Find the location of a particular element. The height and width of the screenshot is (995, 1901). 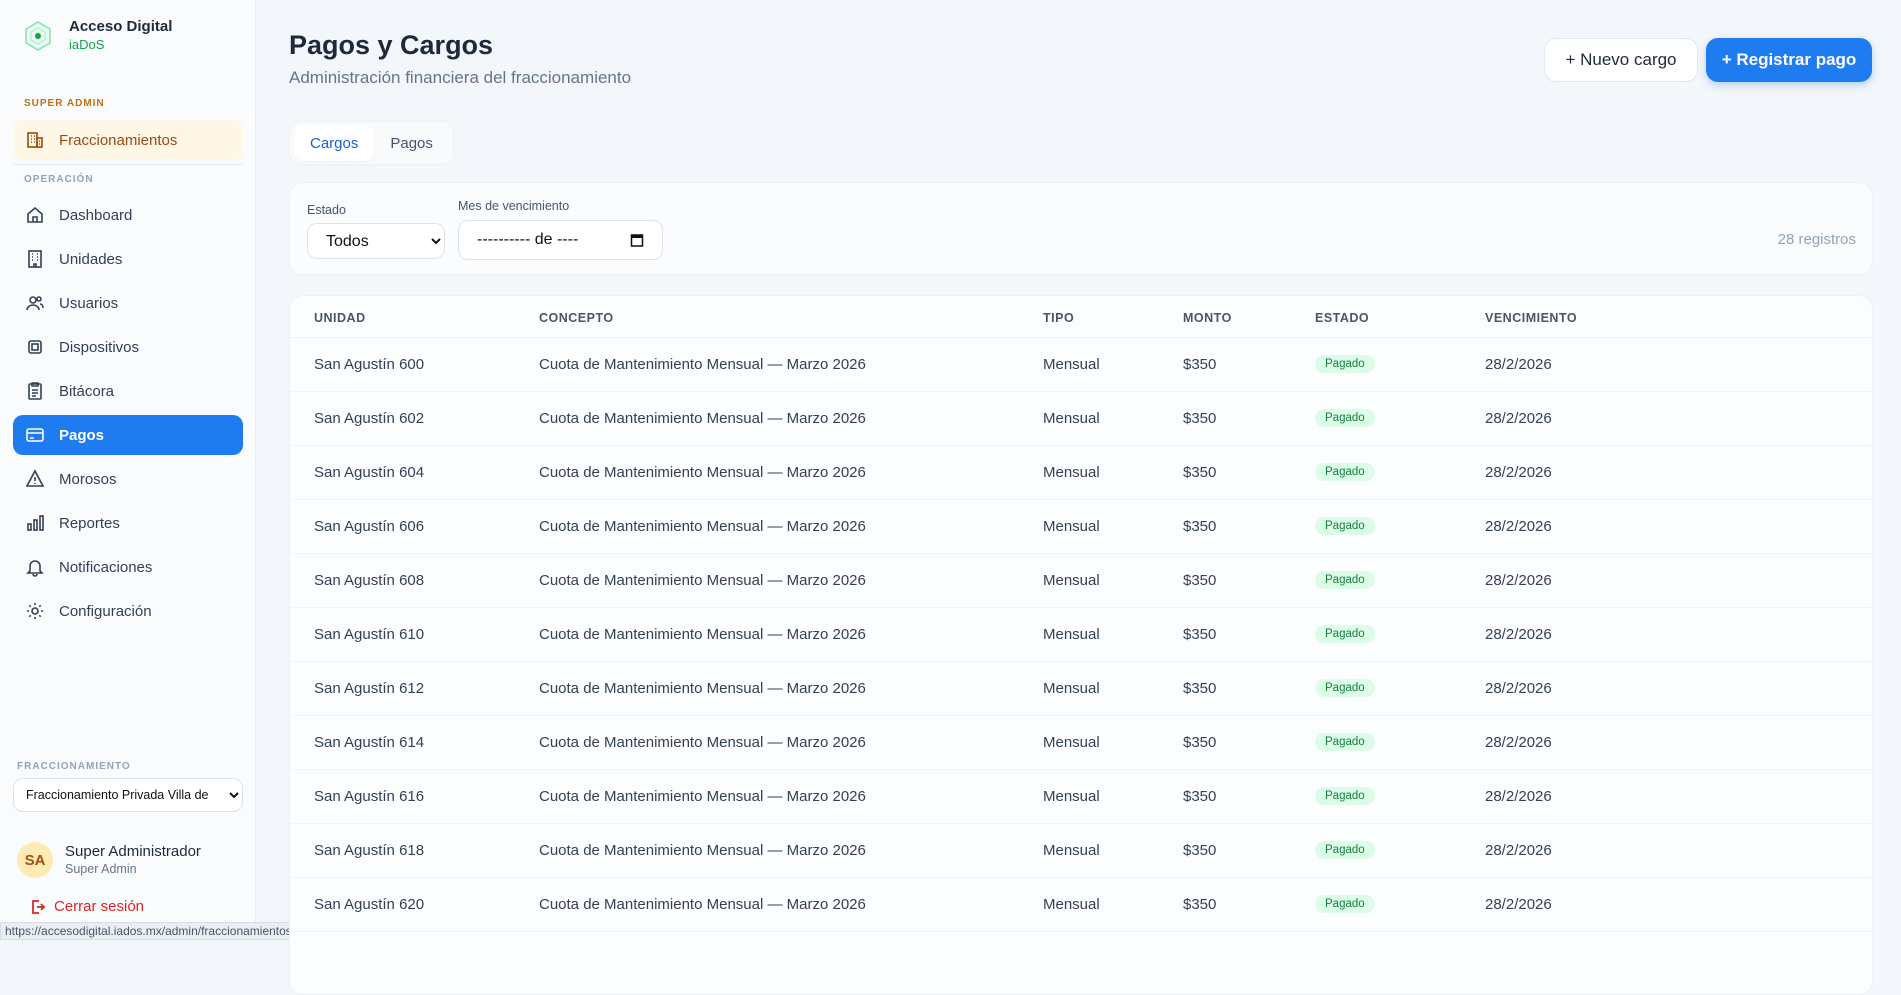

gear-icon is located at coordinates (35, 611).